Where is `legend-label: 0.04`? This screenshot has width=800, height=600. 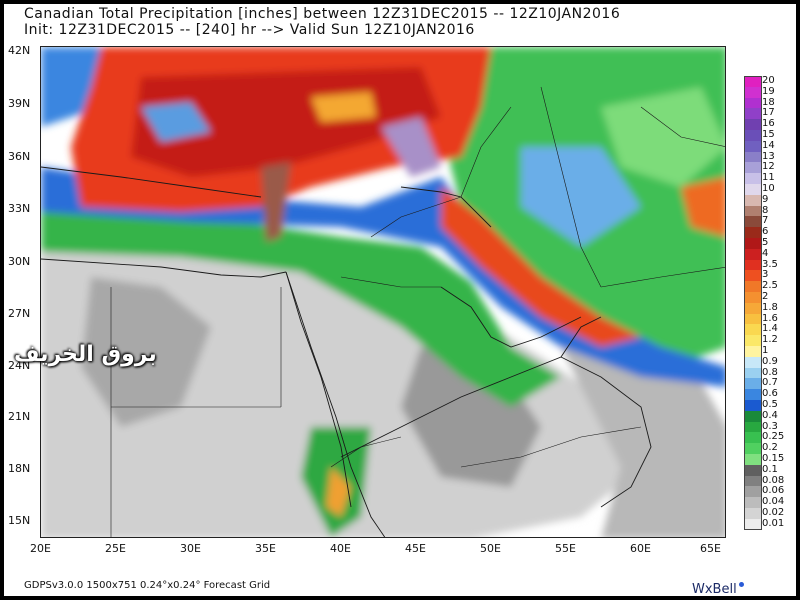 legend-label: 0.04 is located at coordinates (773, 502).